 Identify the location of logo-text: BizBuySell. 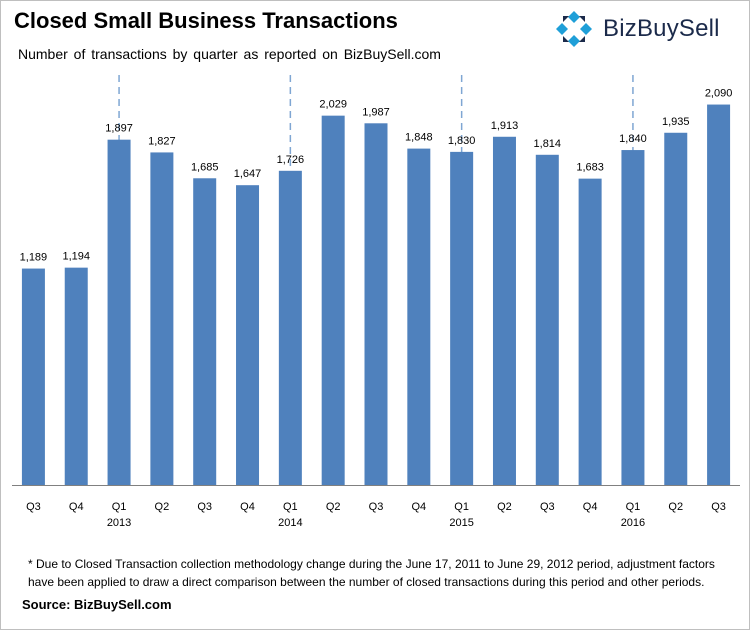
(661, 28).